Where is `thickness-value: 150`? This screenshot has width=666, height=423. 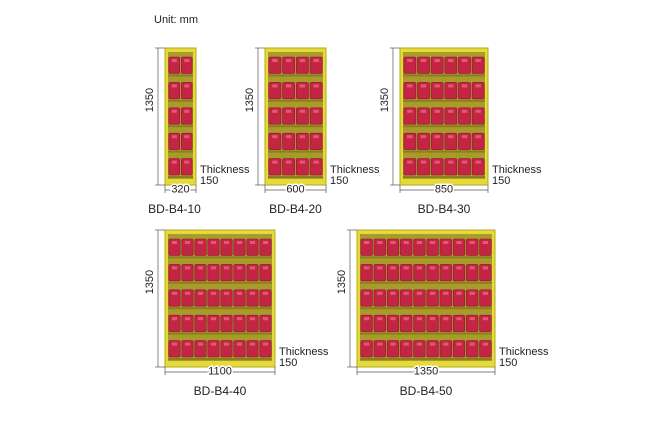 thickness-value: 150 is located at coordinates (288, 363).